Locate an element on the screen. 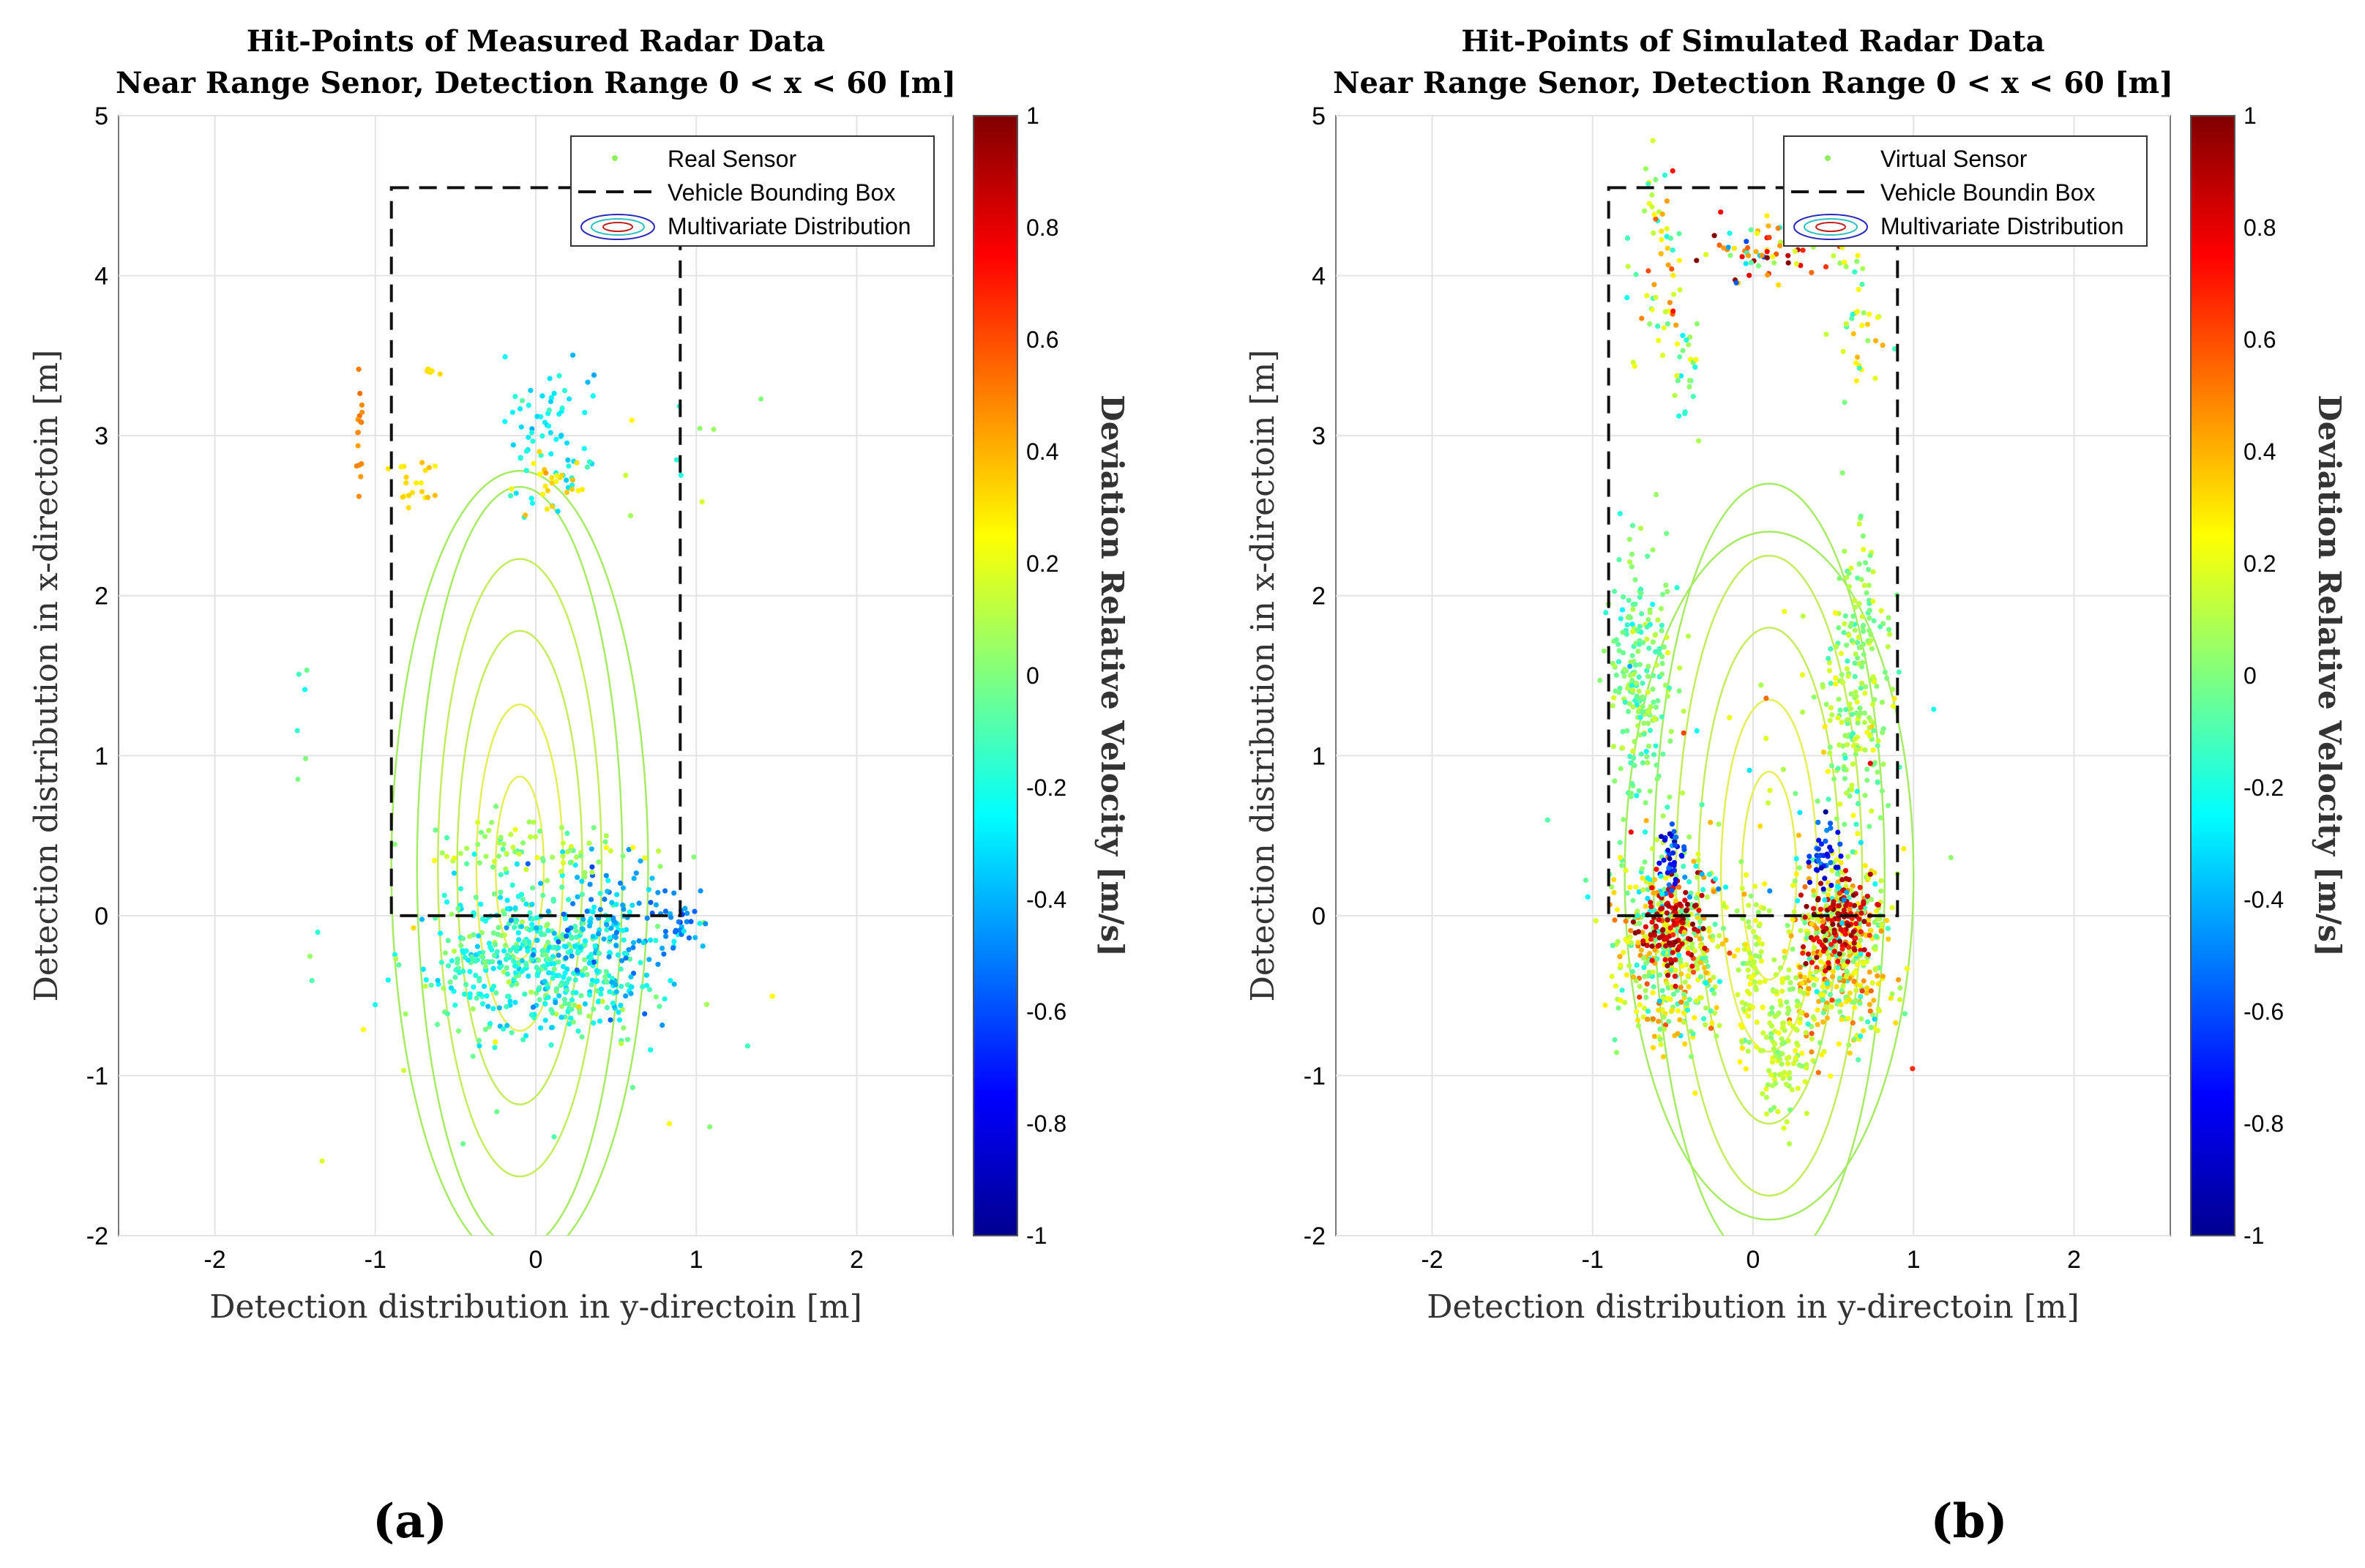  panel-a-legend-marker-dot is located at coordinates (615, 158).